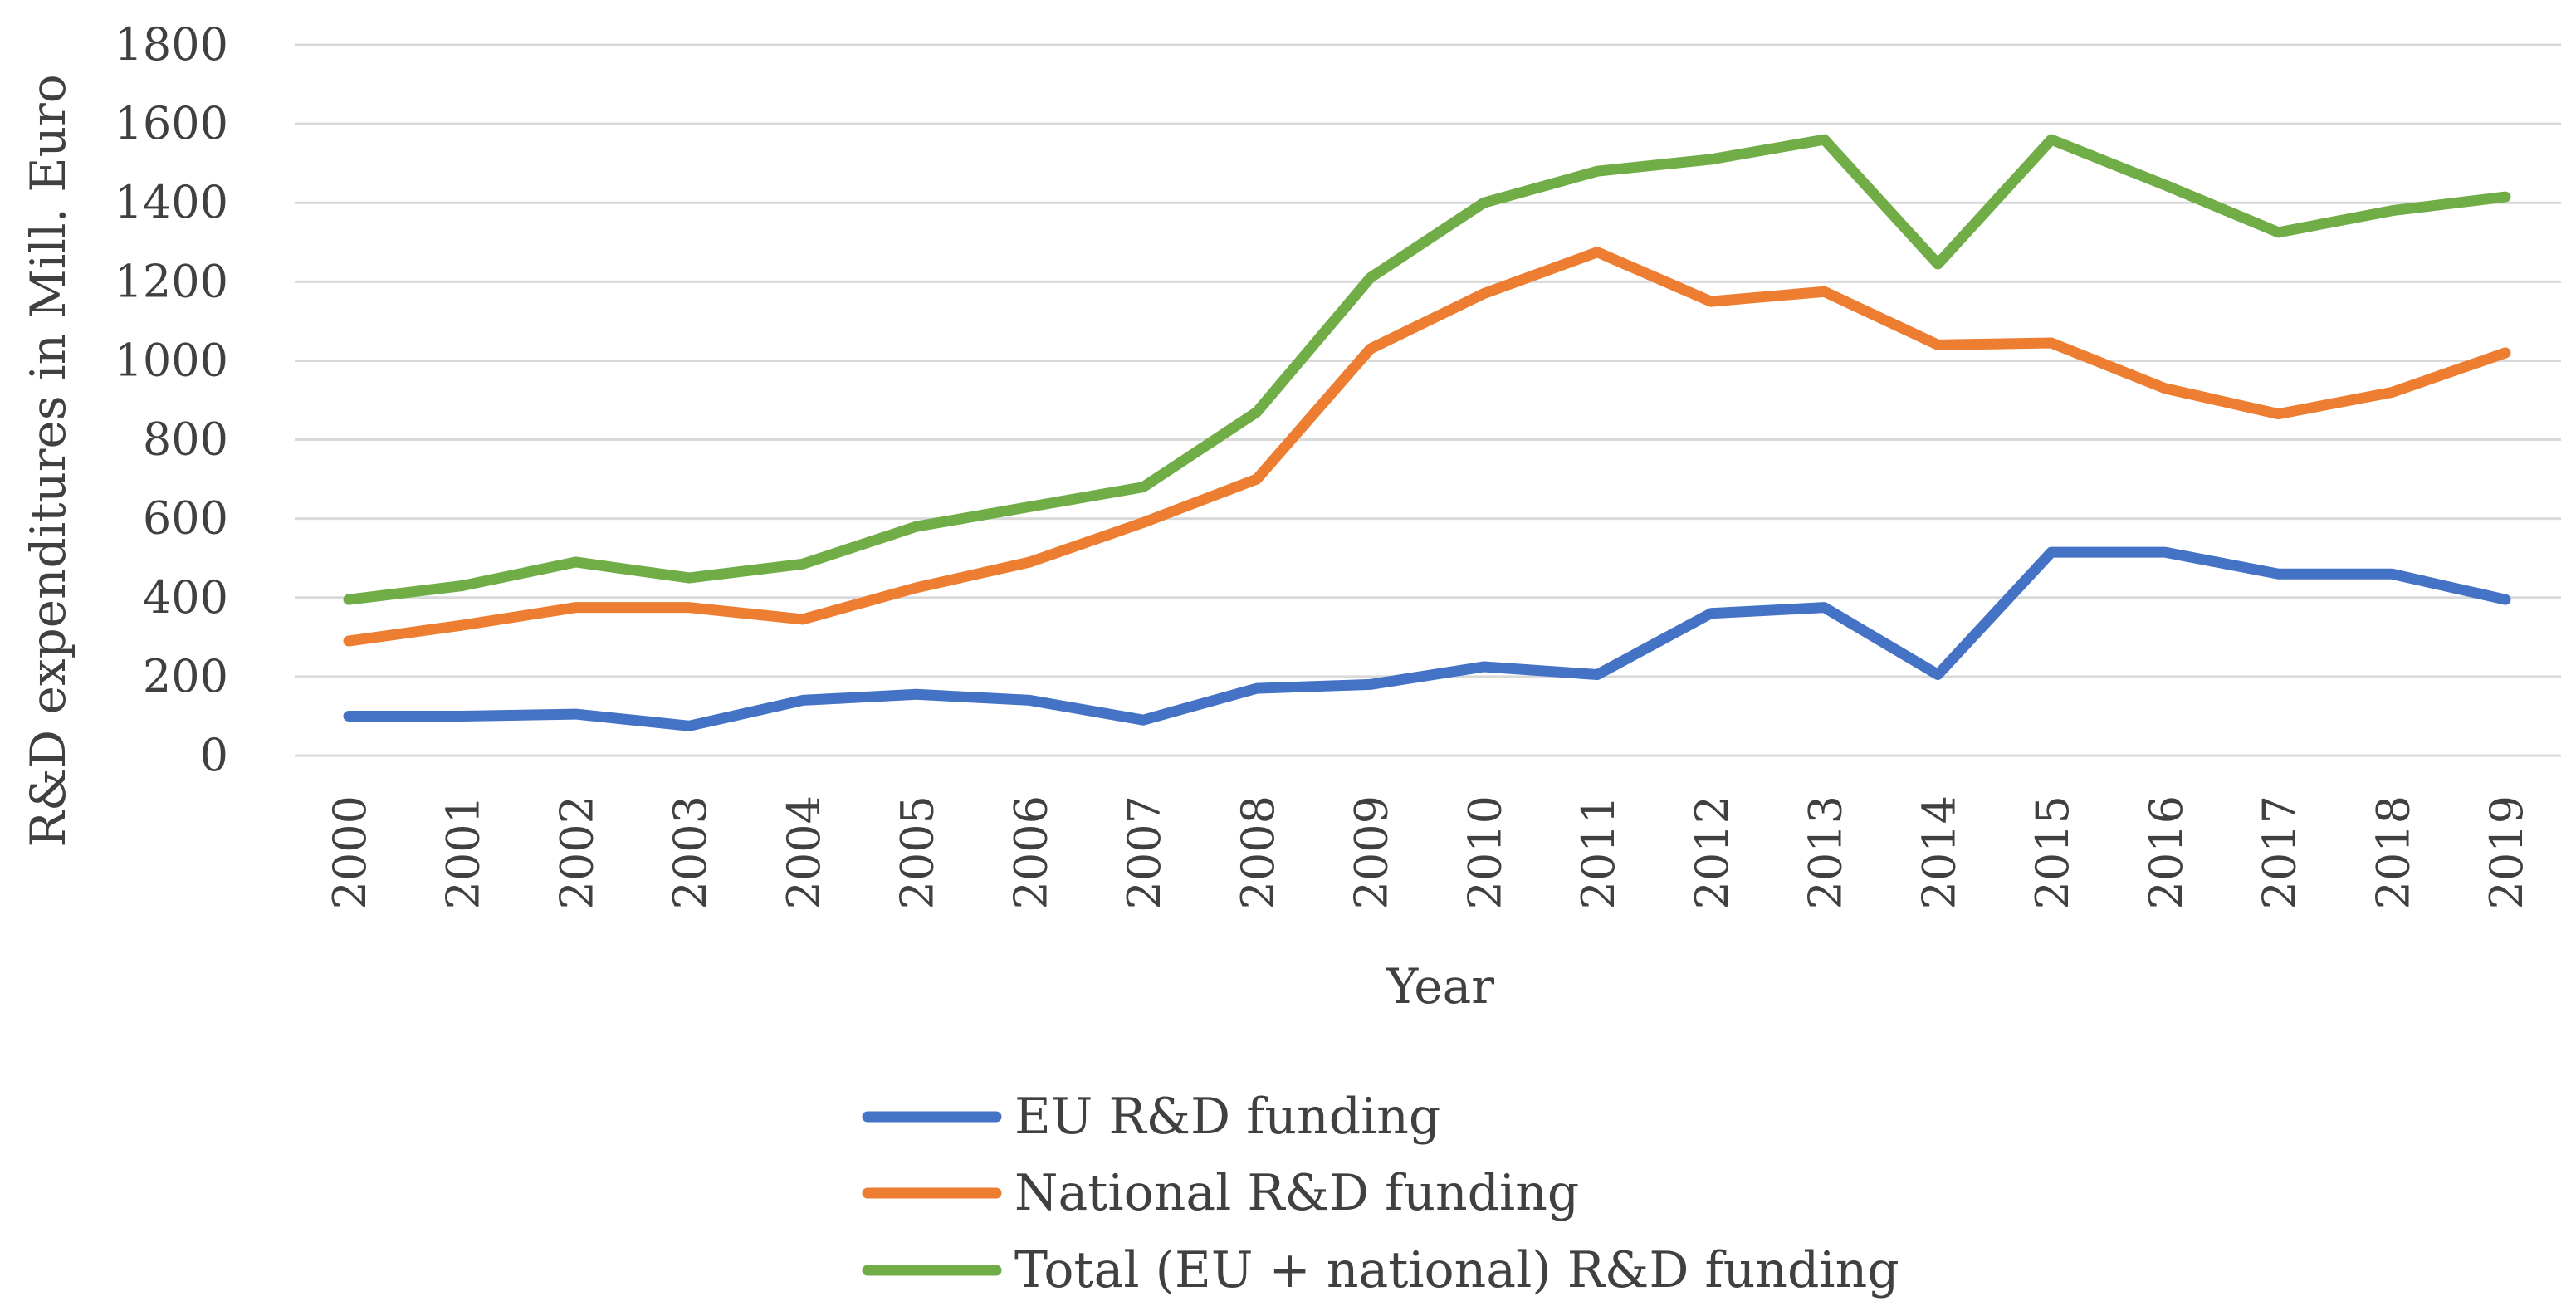 This screenshot has height=1311, width=2576. Describe the element at coordinates (1144, 852) in the screenshot. I see `x-tick-label: 2007` at that location.